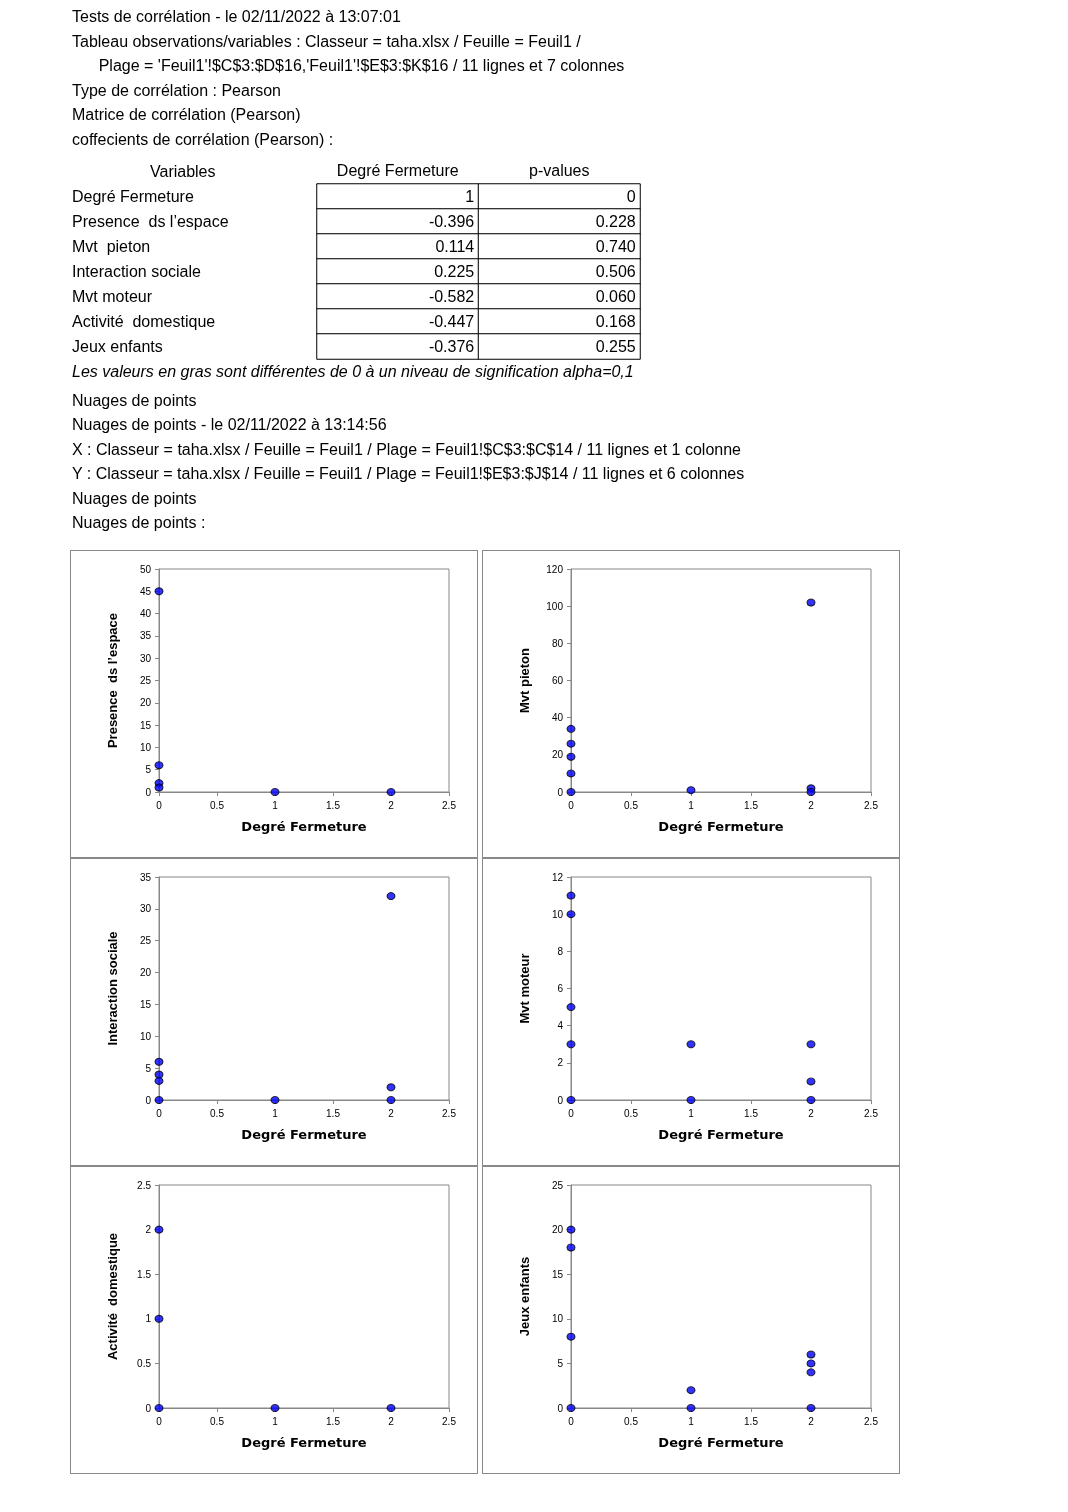  I want to click on y-axis-title: Variables, so click(183, 171).